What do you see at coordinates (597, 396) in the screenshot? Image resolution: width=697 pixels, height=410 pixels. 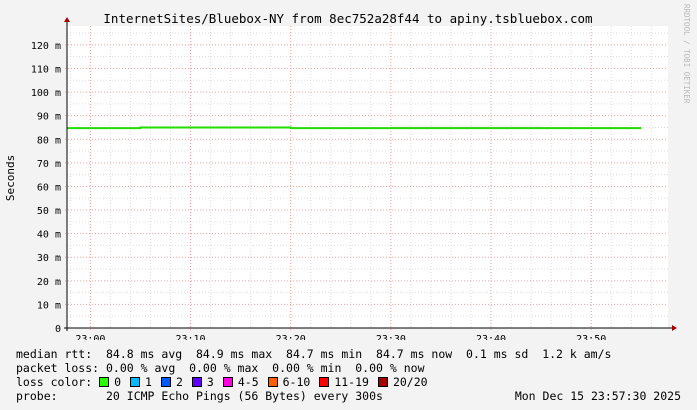 I see `timestamp: Mon Dec 15 23:57:30 2025` at bounding box center [597, 396].